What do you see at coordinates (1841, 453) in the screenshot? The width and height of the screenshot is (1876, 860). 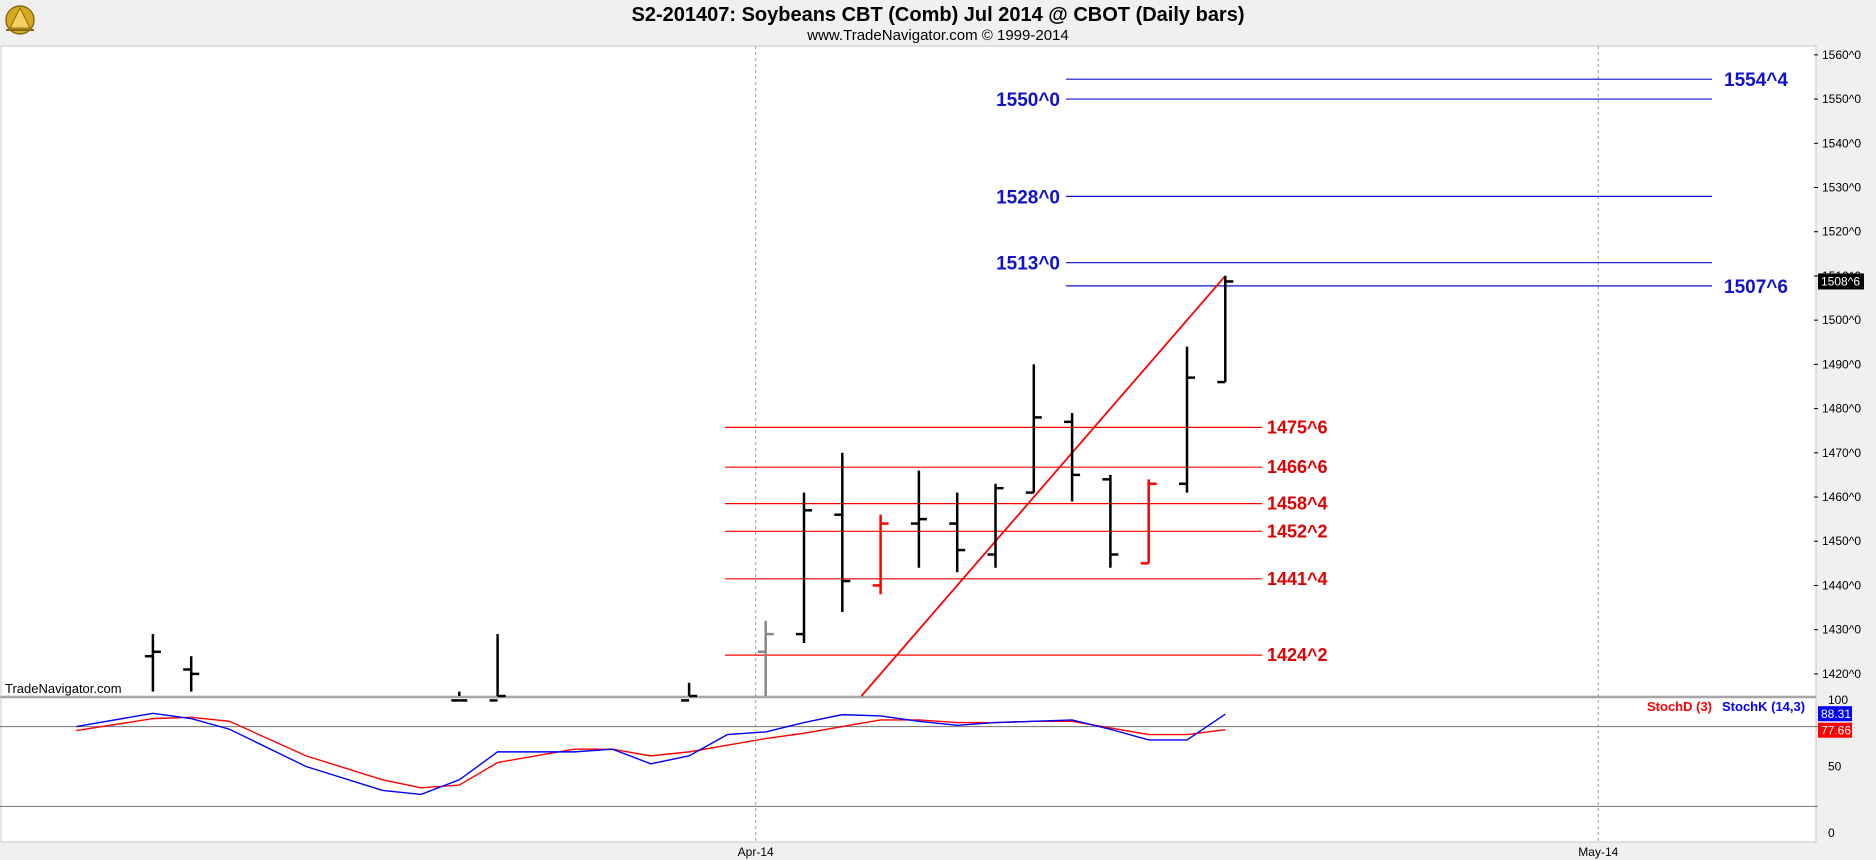 I see `y-tick-label: 1470^0` at bounding box center [1841, 453].